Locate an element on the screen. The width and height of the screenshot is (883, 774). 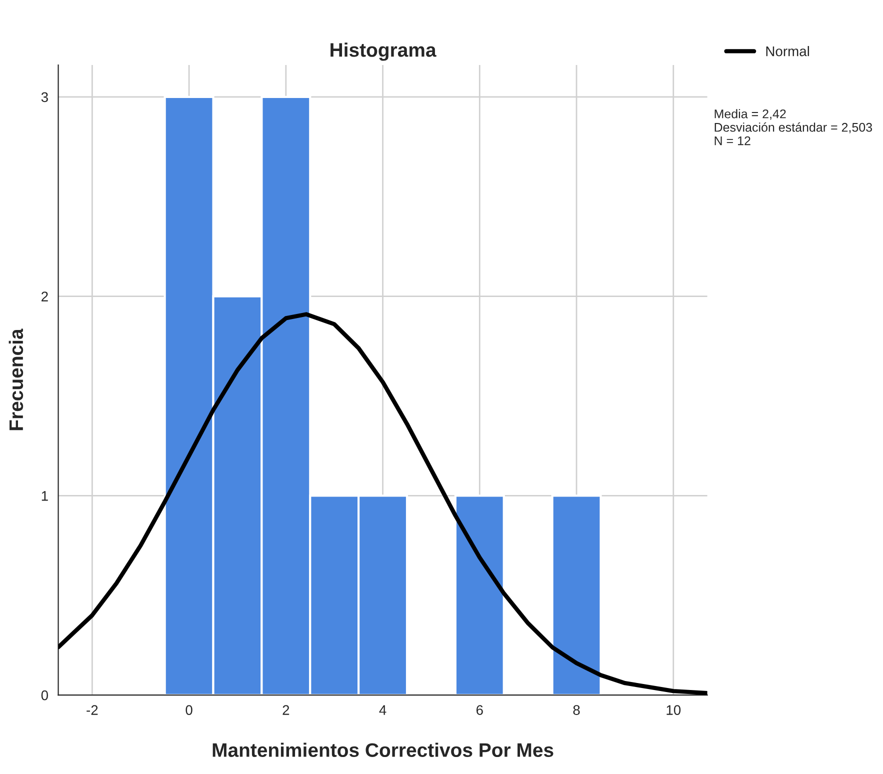
x-tick-label: -2 is located at coordinates (92, 710).